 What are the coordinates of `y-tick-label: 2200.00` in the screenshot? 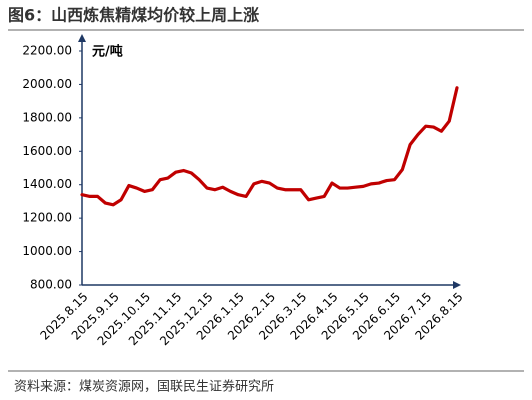 It's located at (47, 51).